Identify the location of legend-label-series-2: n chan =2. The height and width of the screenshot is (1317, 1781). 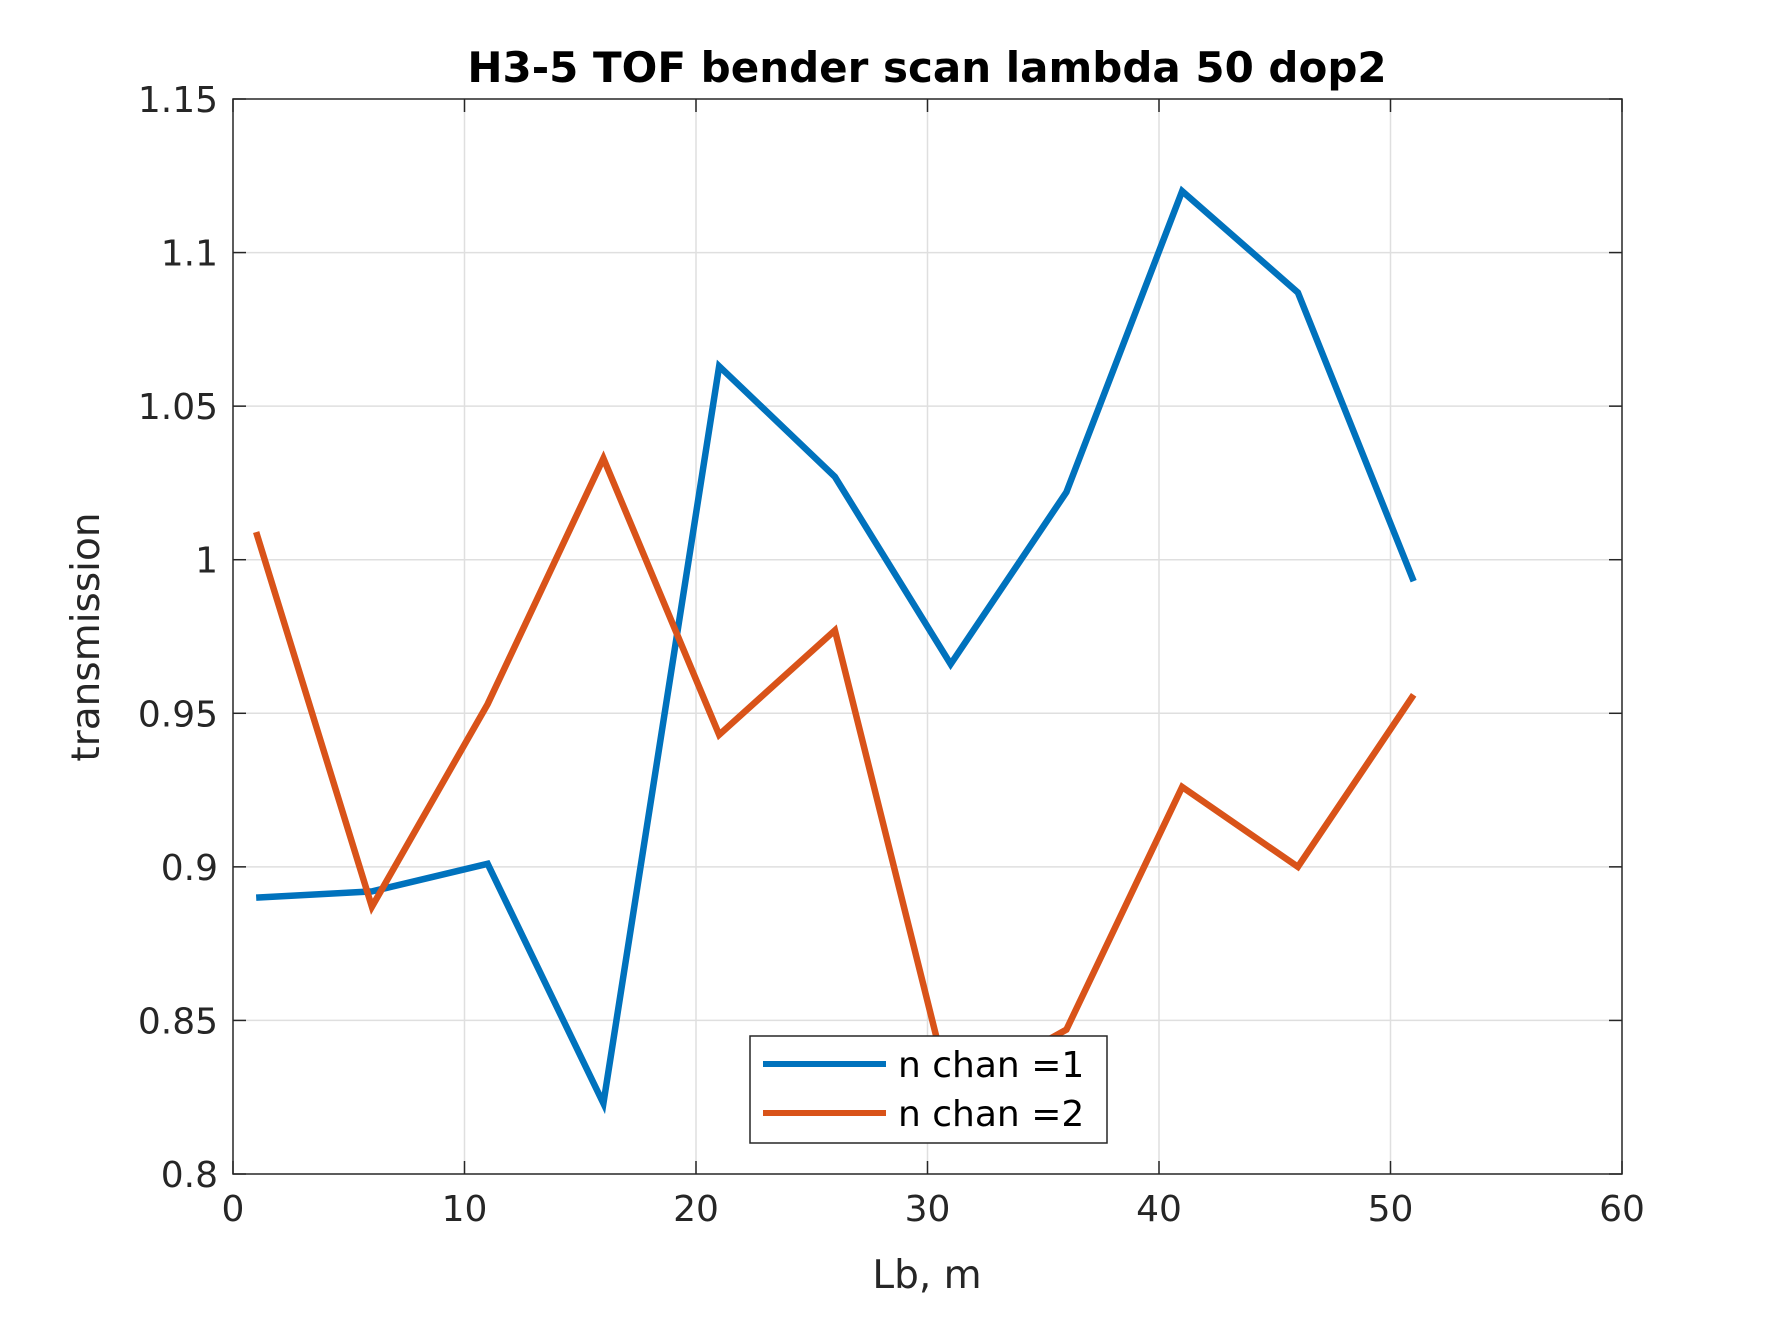
(991, 1114).